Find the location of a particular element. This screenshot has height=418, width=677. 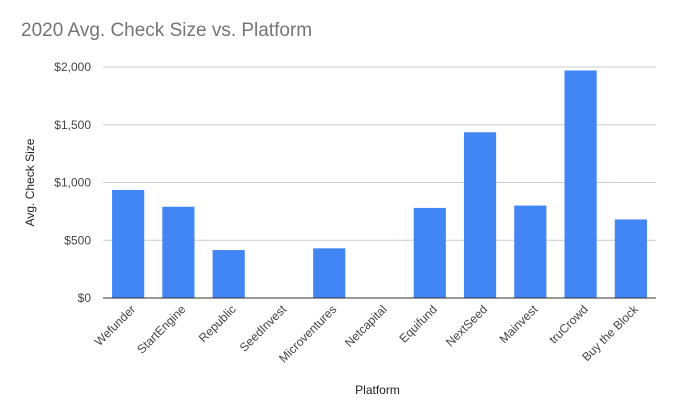

x-tick-label: StartEngine is located at coordinates (161, 329).